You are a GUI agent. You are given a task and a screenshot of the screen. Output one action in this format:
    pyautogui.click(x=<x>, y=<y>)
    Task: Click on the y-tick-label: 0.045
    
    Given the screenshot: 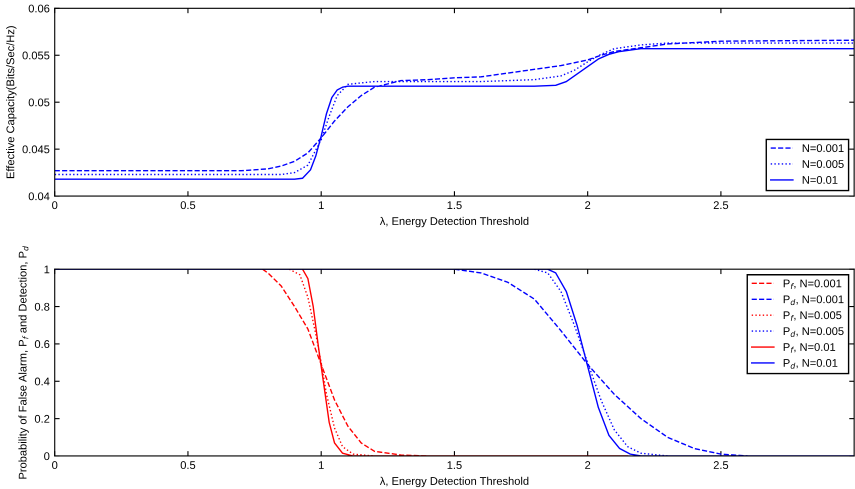 What is the action you would take?
    pyautogui.click(x=36, y=149)
    